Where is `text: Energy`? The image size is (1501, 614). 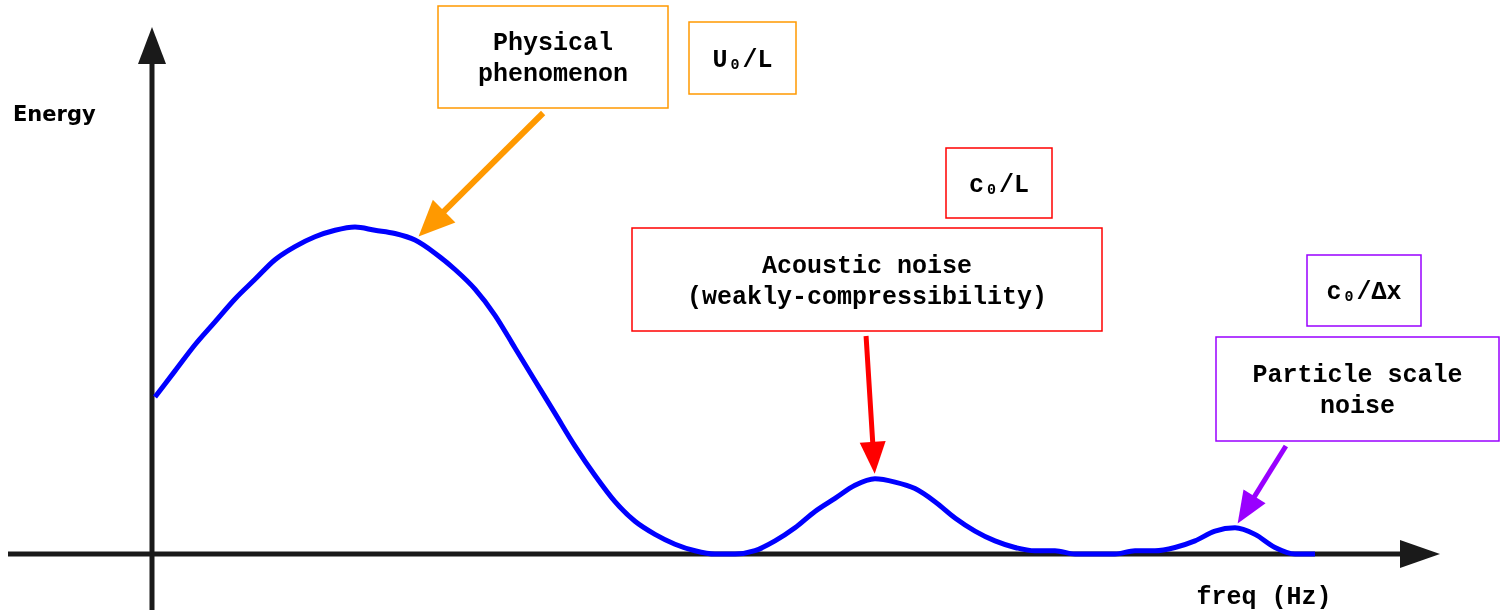
text: Energy is located at coordinates (54, 114).